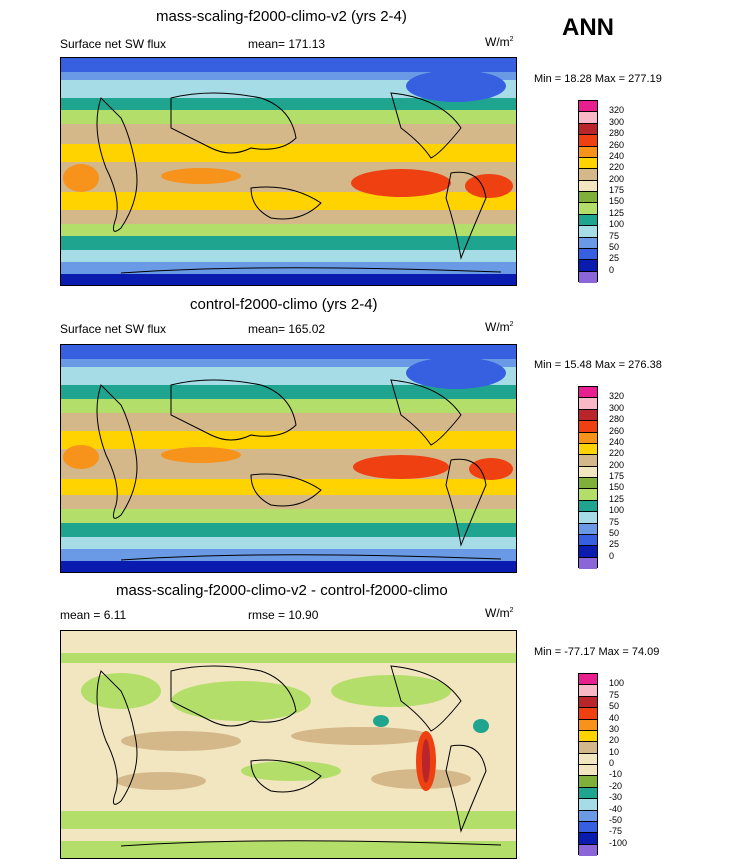 This screenshot has width=732, height=865. I want to click on panel-2-minmax-label: Min = 15.48 Max = 276.38, so click(598, 365).